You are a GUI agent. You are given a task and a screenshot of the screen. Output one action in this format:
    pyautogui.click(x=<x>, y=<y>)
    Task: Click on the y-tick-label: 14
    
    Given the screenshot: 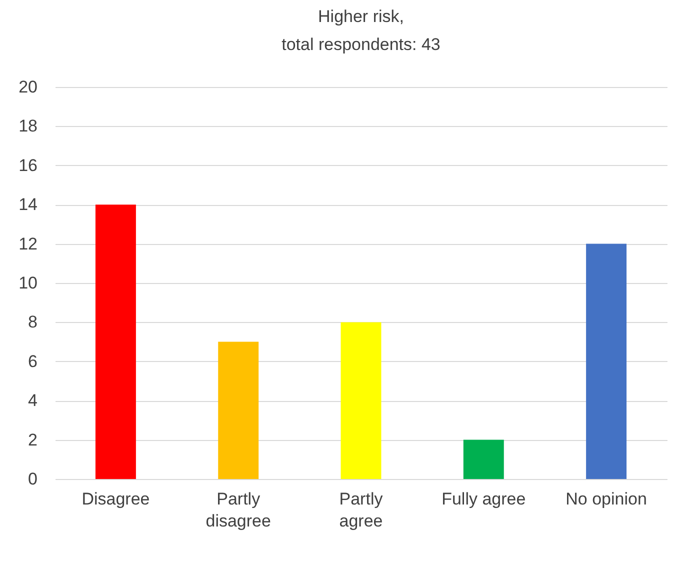 What is the action you would take?
    pyautogui.click(x=28, y=204)
    